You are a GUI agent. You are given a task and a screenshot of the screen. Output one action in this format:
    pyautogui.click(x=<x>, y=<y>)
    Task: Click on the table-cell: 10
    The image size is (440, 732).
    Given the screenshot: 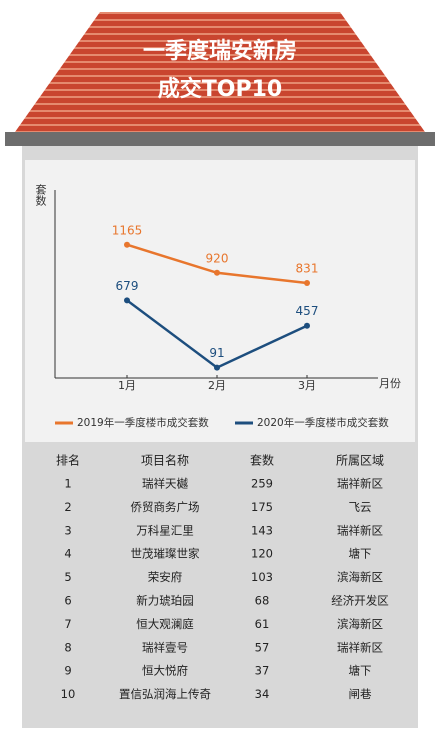 What is the action you would take?
    pyautogui.click(x=68, y=694)
    